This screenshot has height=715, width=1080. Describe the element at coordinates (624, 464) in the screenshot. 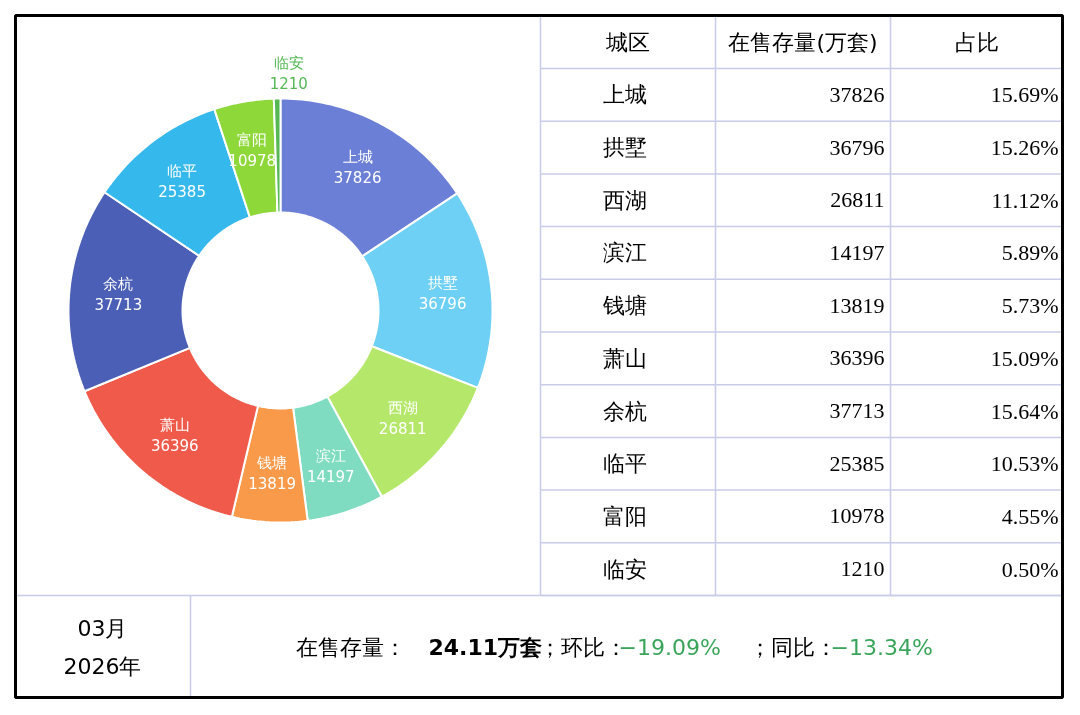

I see `category-label: 临平` at that location.